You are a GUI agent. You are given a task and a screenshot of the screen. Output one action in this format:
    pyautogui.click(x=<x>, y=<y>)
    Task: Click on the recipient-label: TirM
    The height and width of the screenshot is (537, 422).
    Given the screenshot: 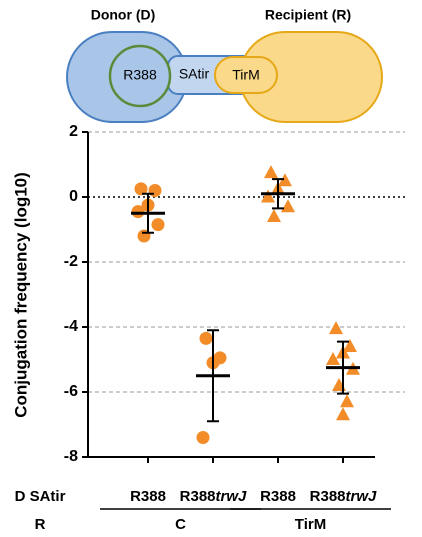 What is the action you would take?
    pyautogui.click(x=310, y=524)
    